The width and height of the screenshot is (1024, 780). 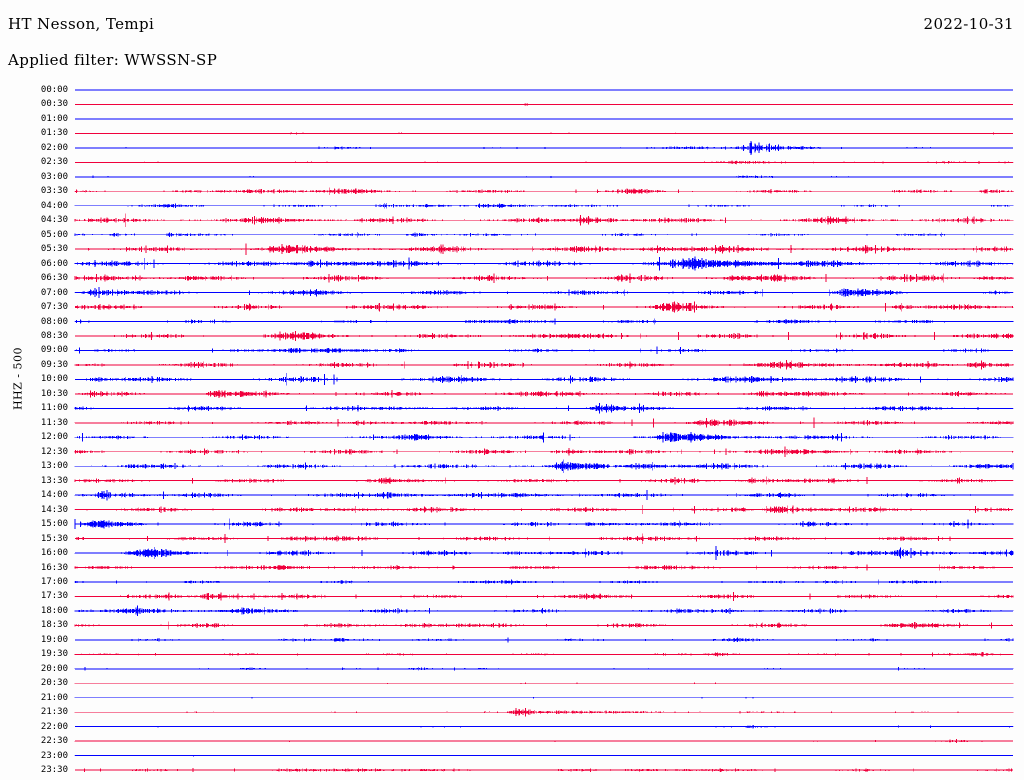 What do you see at coordinates (54, 437) in the screenshot?
I see `time-tick-label: 12:00` at bounding box center [54, 437].